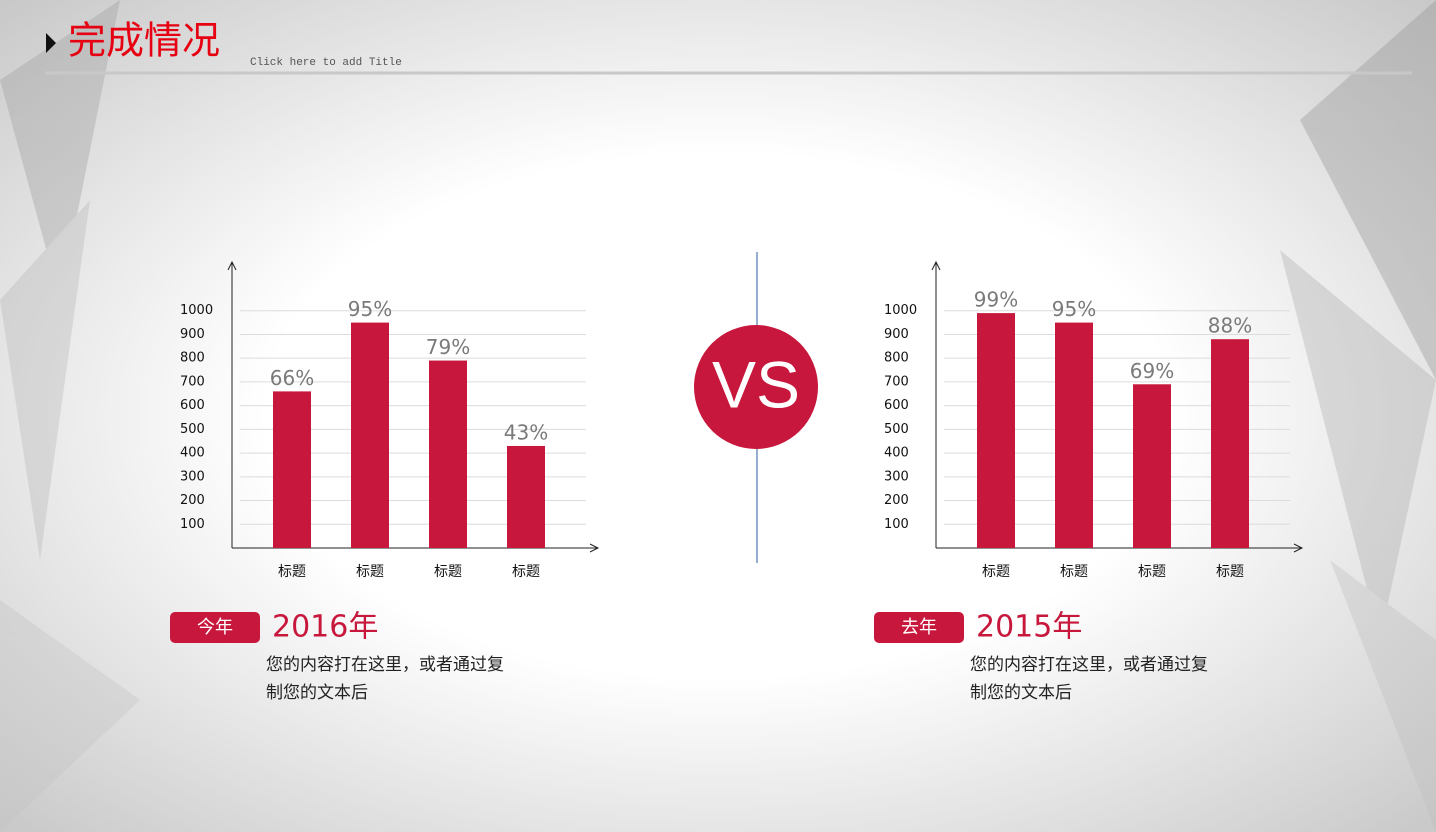 The height and width of the screenshot is (832, 1436). I want to click on year: 2016年, so click(325, 627).